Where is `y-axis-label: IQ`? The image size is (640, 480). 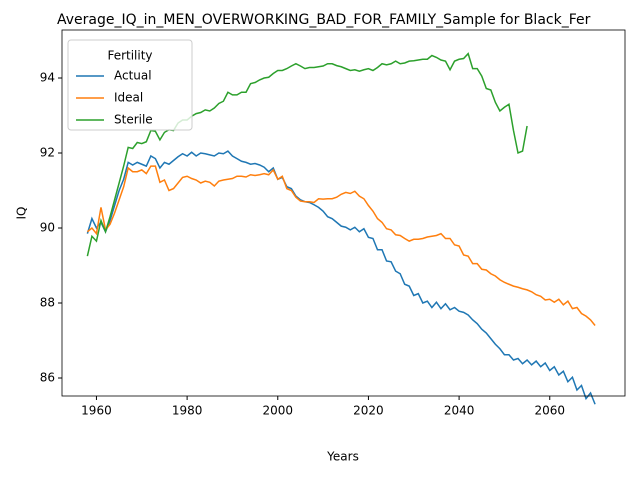 y-axis-label: IQ is located at coordinates (22, 213).